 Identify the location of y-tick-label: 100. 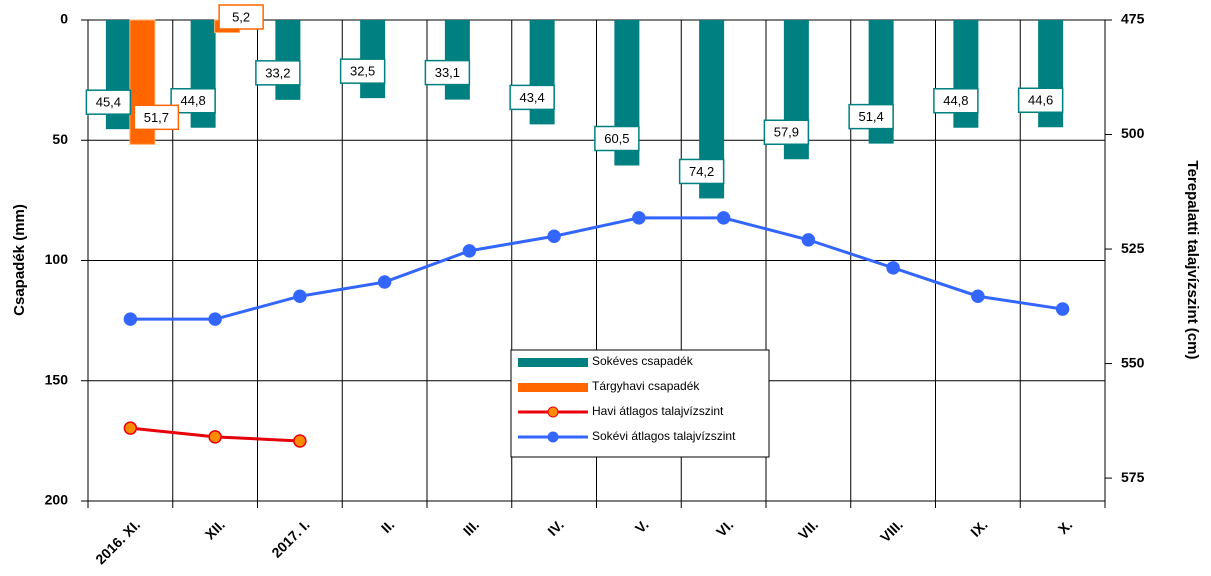
(57, 259).